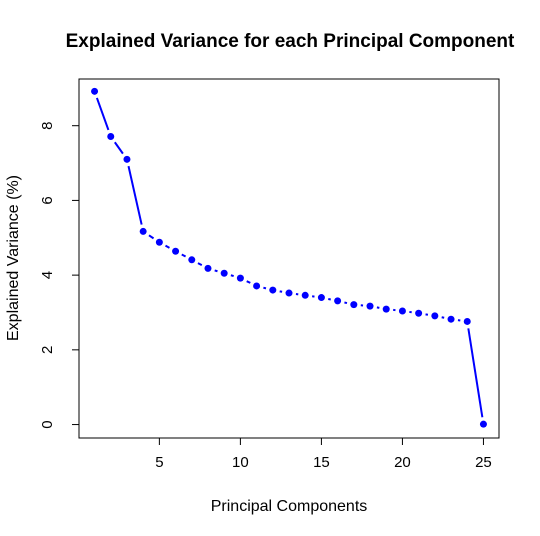 The width and height of the screenshot is (540, 536). Describe the element at coordinates (483, 462) in the screenshot. I see `x-tick-label: 25` at that location.